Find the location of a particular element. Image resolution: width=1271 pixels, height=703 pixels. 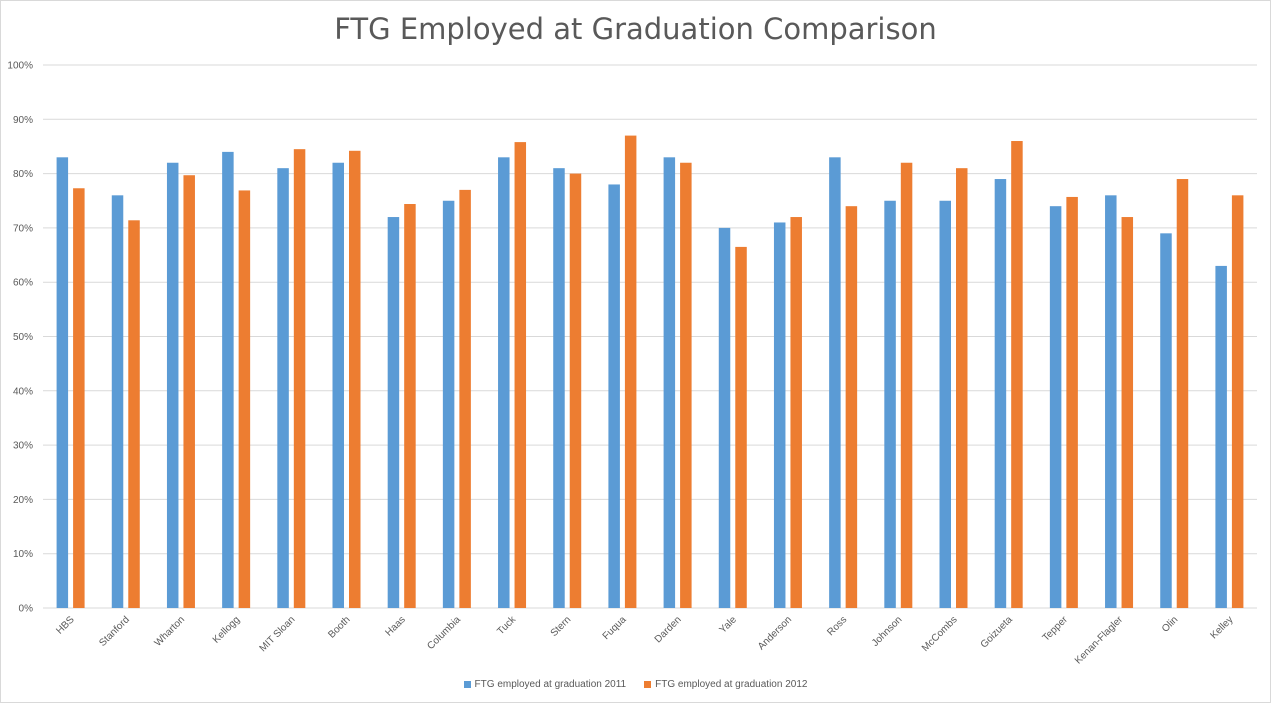

x-tick-label: Ross is located at coordinates (837, 626).